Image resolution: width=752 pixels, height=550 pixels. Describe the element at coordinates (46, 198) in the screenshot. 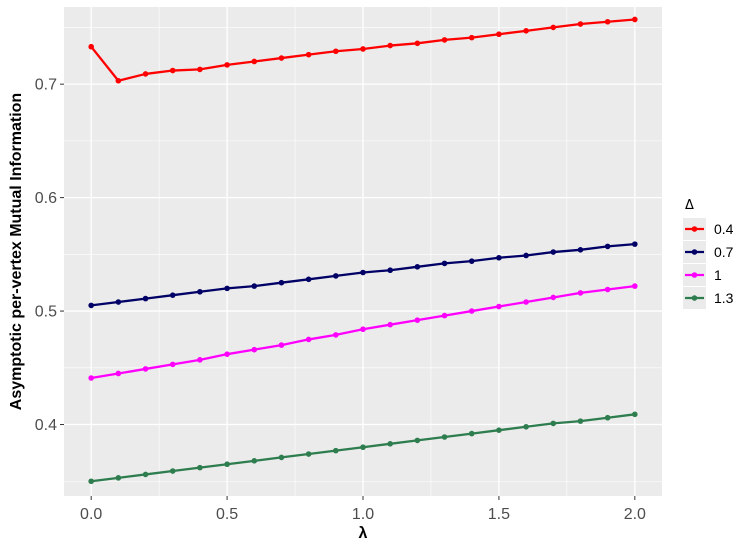

I see `y-tick-label-2: 0.6` at that location.